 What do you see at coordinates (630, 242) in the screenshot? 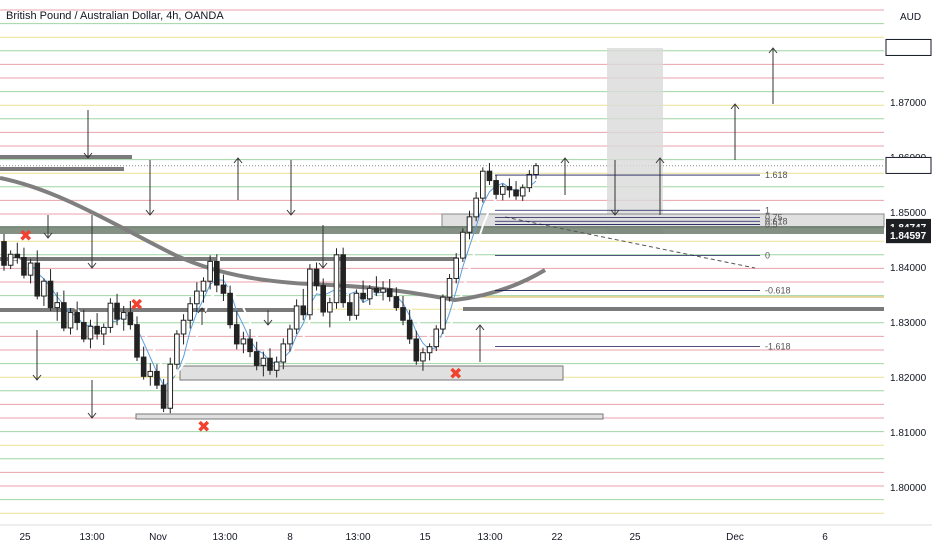
I see `trend-line` at bounding box center [630, 242].